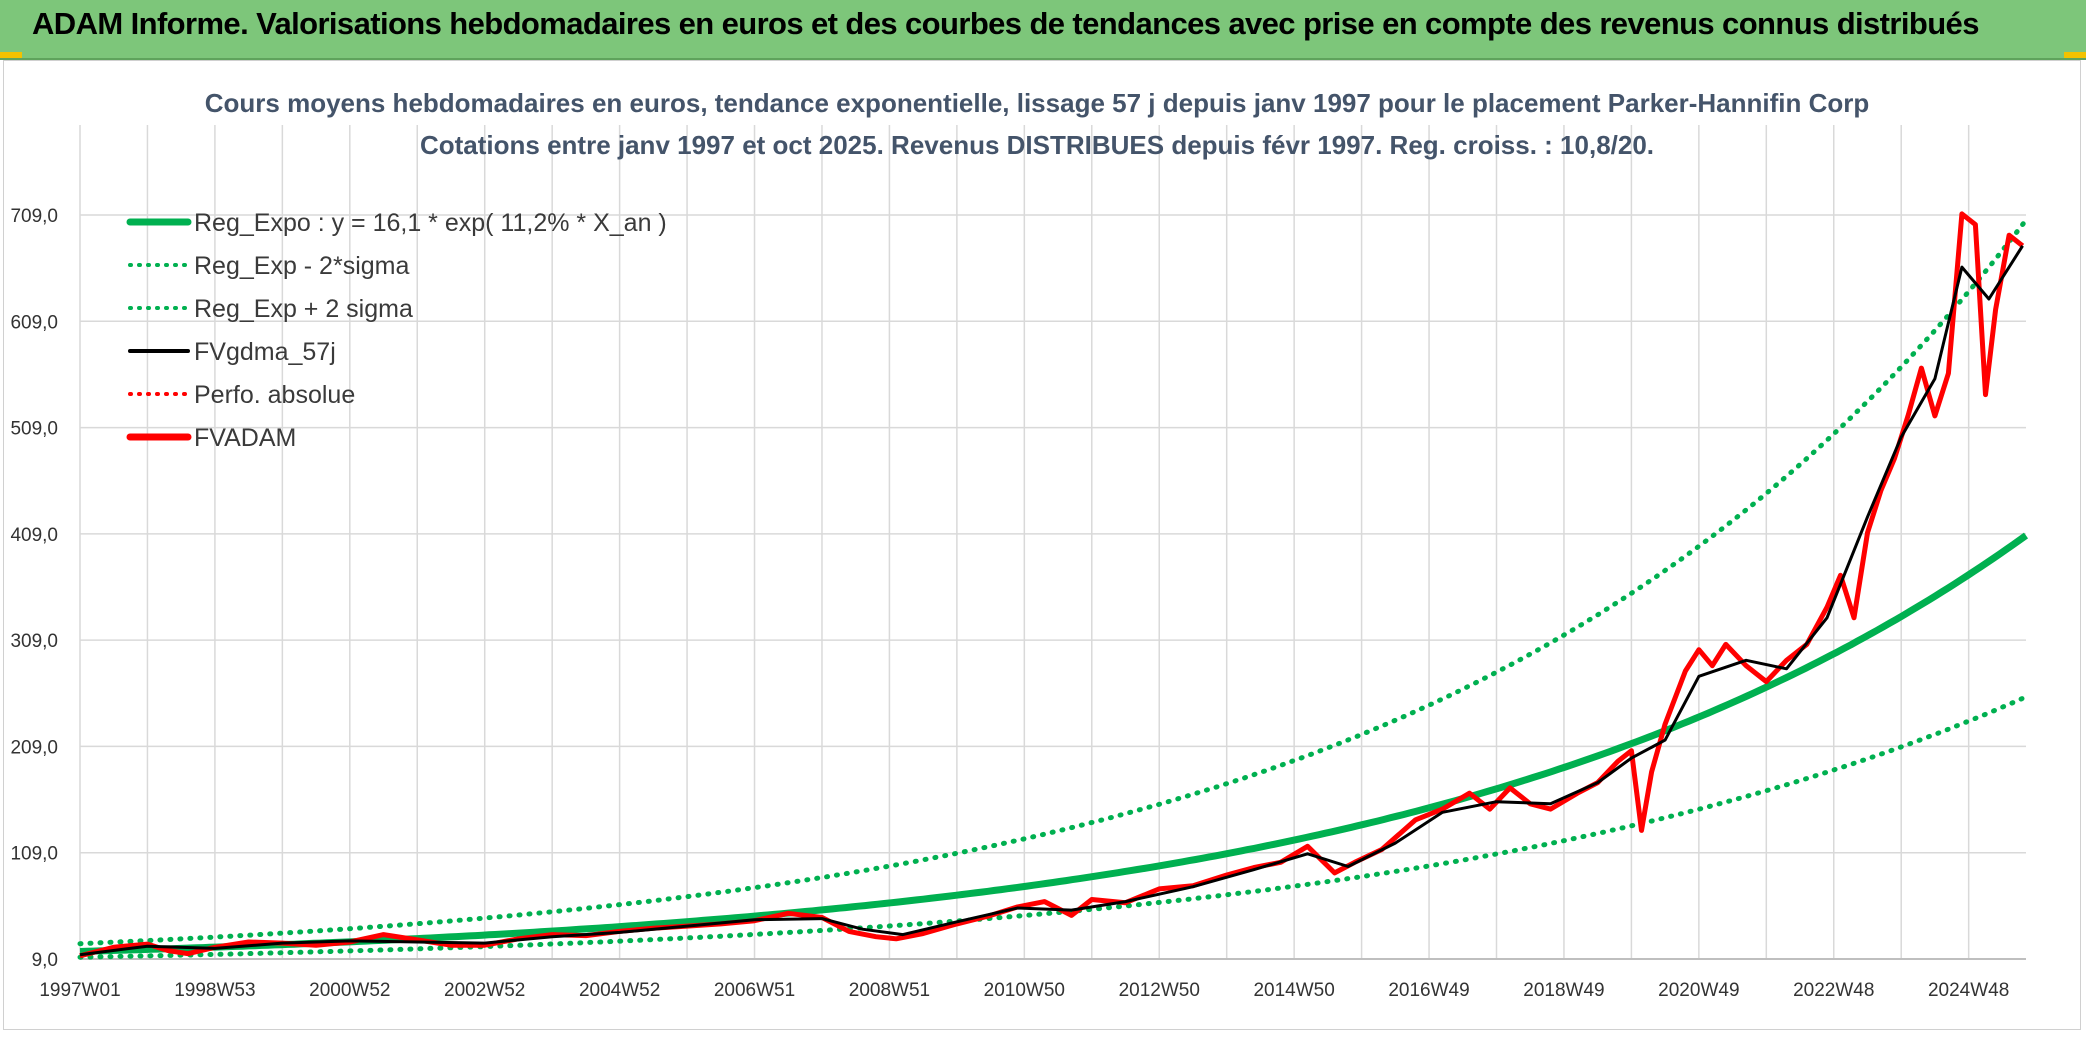  Describe the element at coordinates (1833, 990) in the screenshot. I see `x-tick-label: 2022W48` at that location.